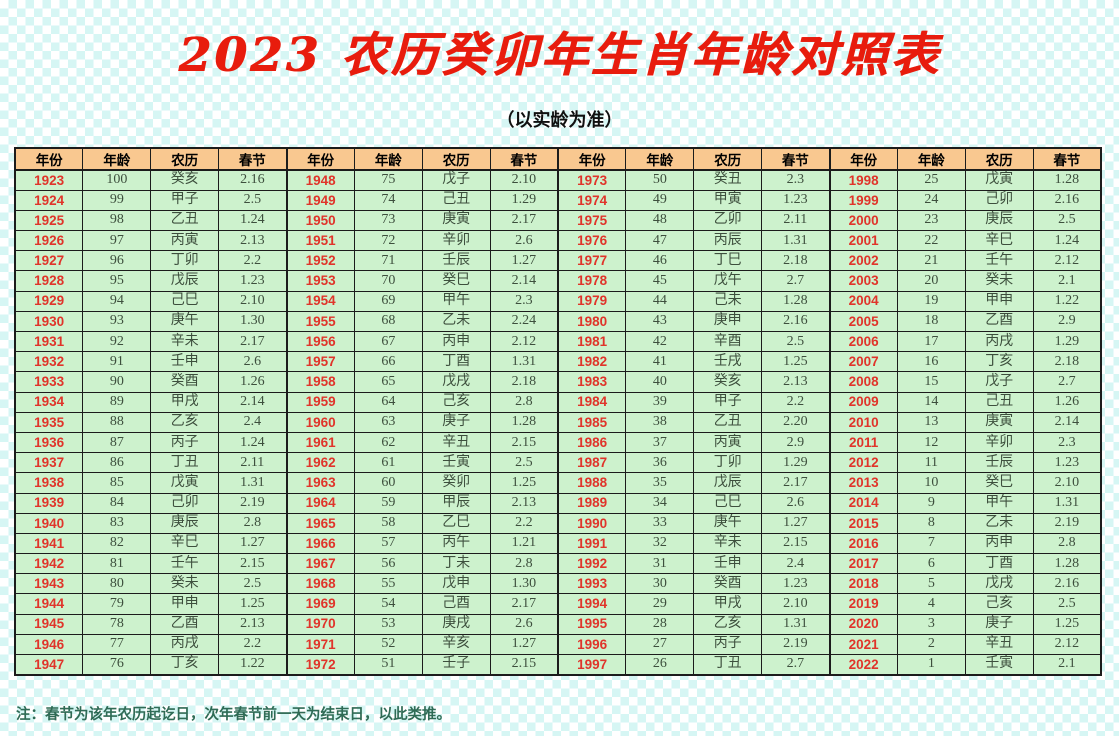 This screenshot has height=736, width=1119. What do you see at coordinates (728, 503) in the screenshot?
I see `lunar-cell: 己巳` at bounding box center [728, 503].